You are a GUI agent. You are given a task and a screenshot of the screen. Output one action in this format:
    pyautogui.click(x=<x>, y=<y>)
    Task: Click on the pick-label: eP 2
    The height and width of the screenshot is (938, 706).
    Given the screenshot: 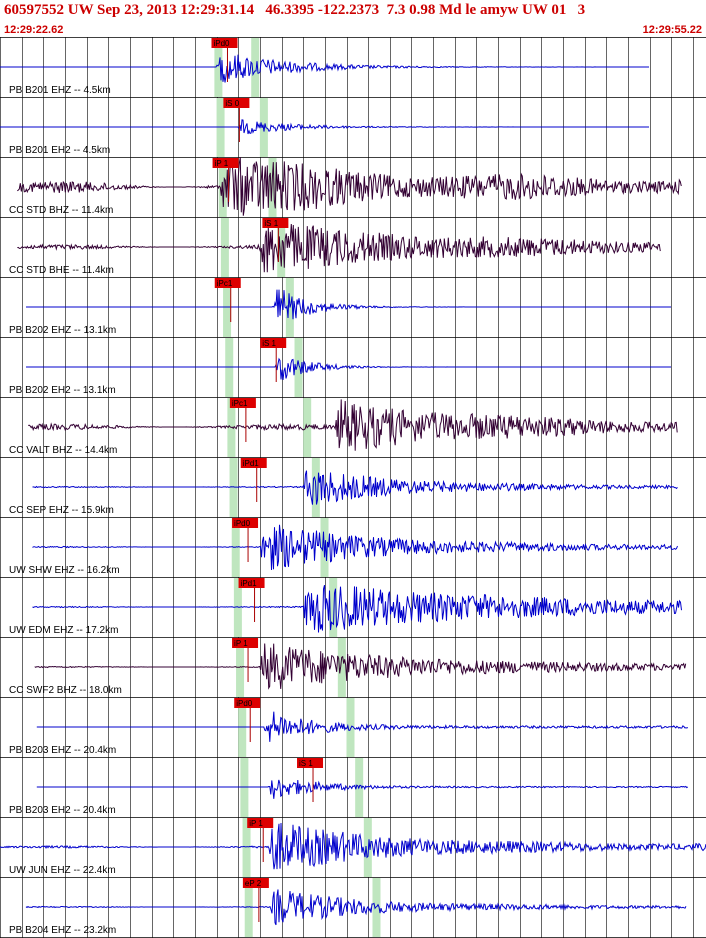 What is the action you would take?
    pyautogui.click(x=253, y=883)
    